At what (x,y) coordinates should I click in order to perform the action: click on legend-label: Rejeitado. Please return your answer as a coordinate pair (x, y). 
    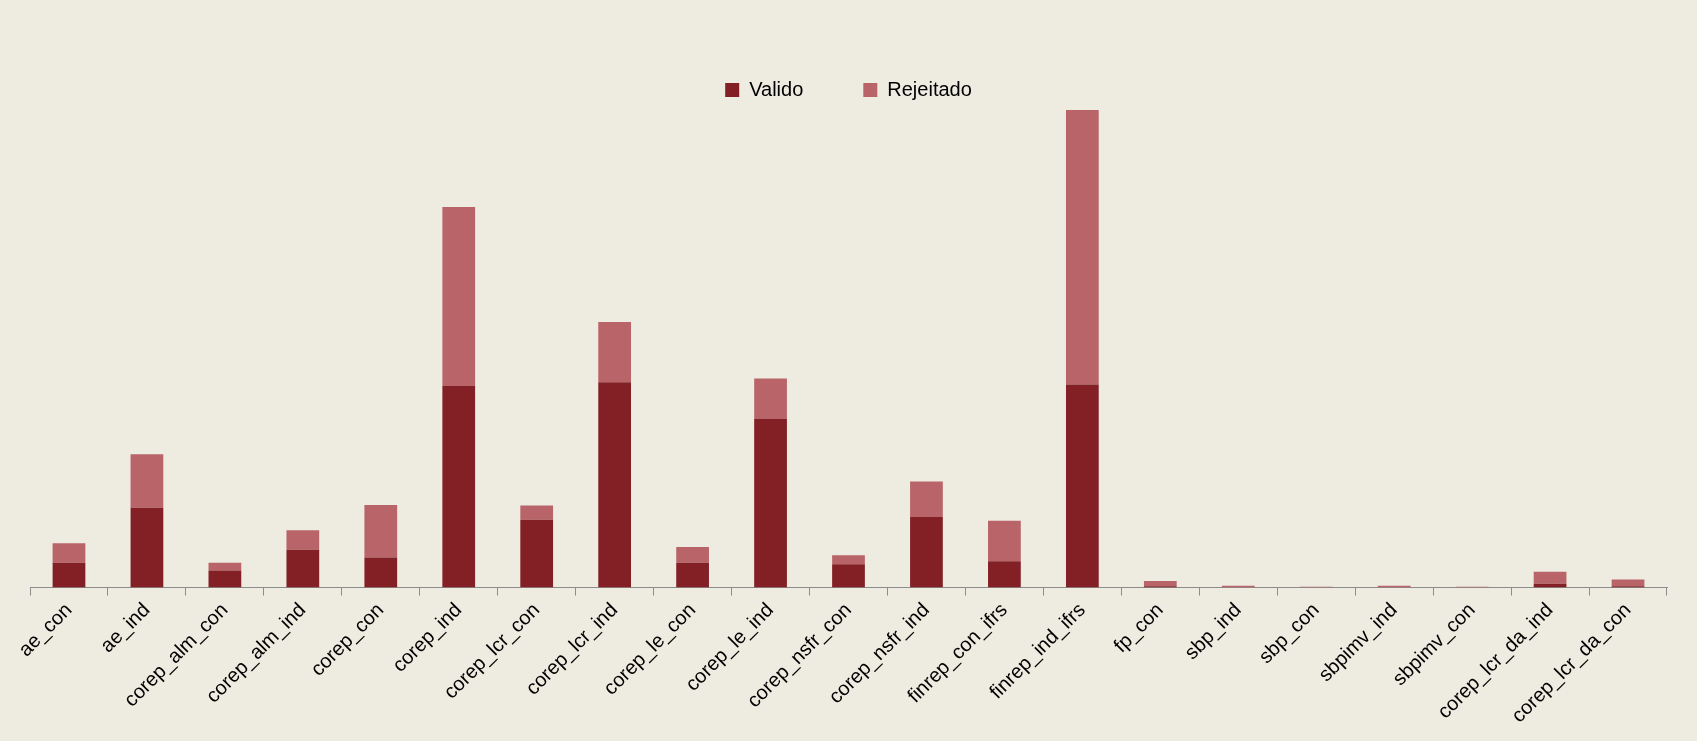
    Looking at the image, I should click on (929, 88).